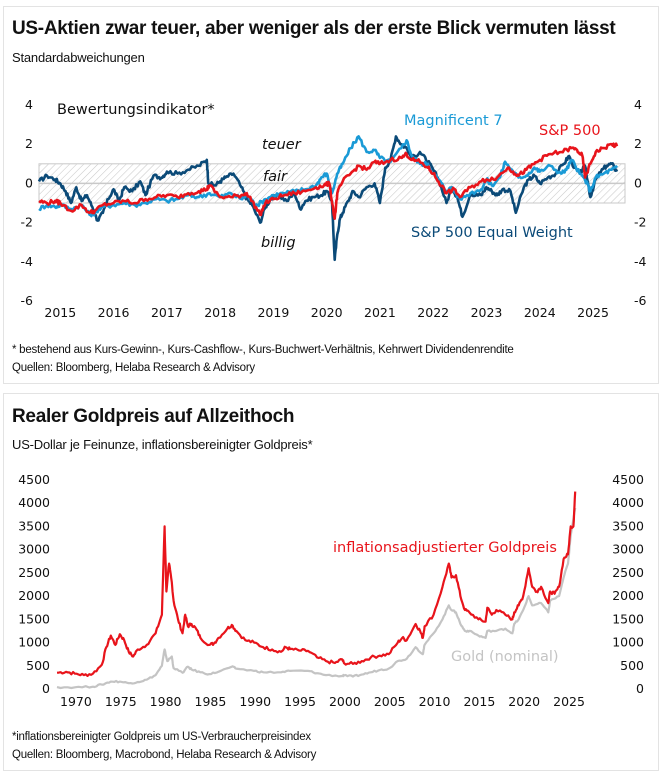 This screenshot has height=777, width=665. Describe the element at coordinates (628, 479) in the screenshot. I see `y-tick-label-right: 4500` at that location.